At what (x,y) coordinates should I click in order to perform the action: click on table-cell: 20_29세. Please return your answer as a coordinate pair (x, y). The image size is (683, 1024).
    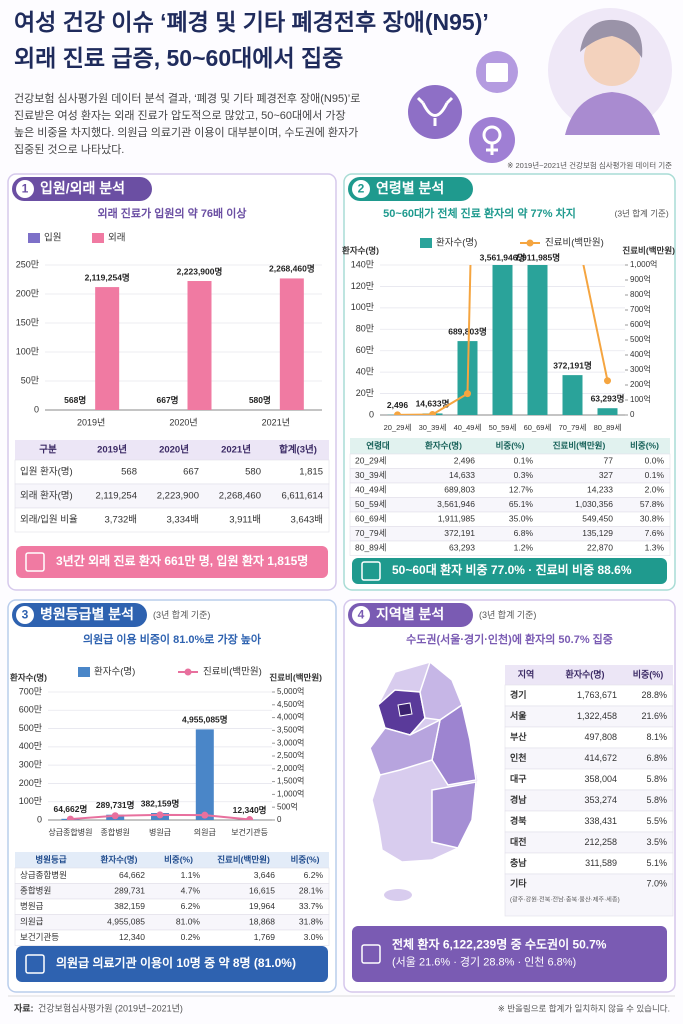
    Looking at the image, I should click on (370, 461).